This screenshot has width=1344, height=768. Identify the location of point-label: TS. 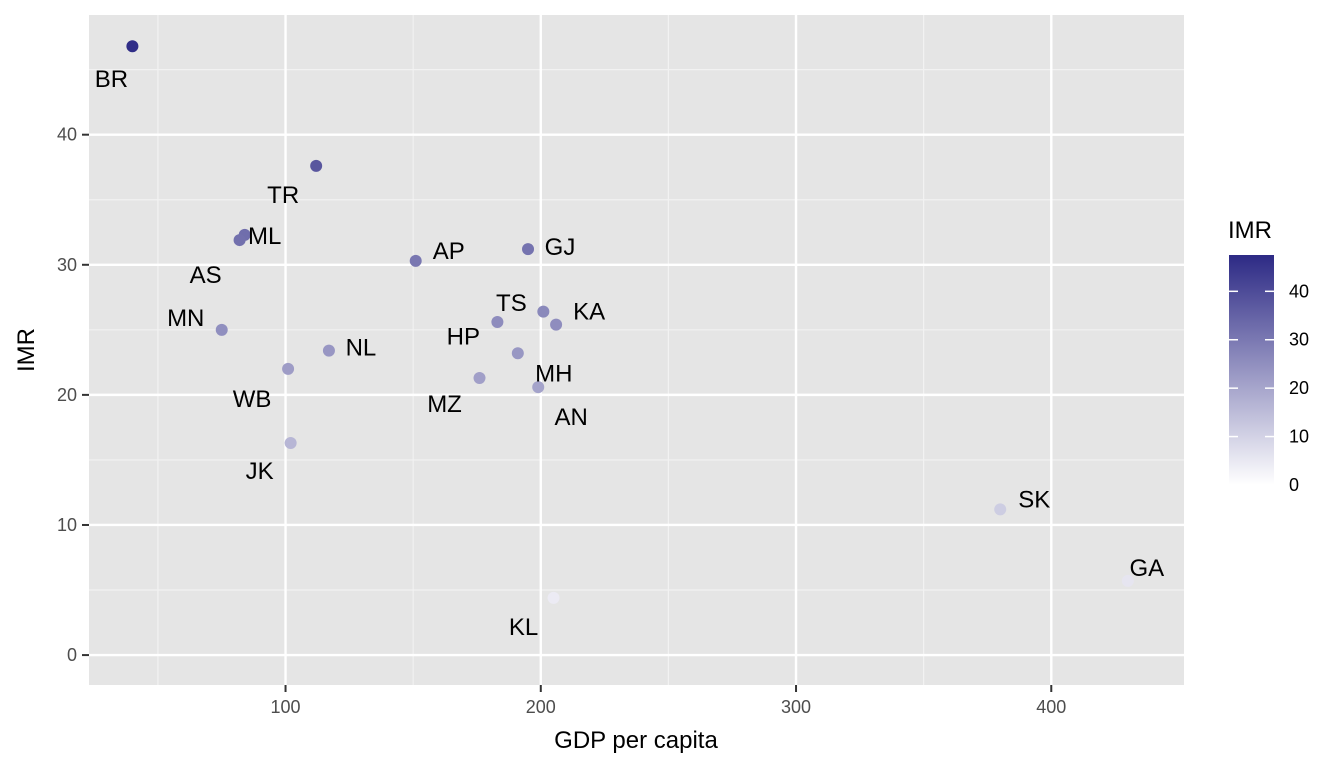
(511, 303).